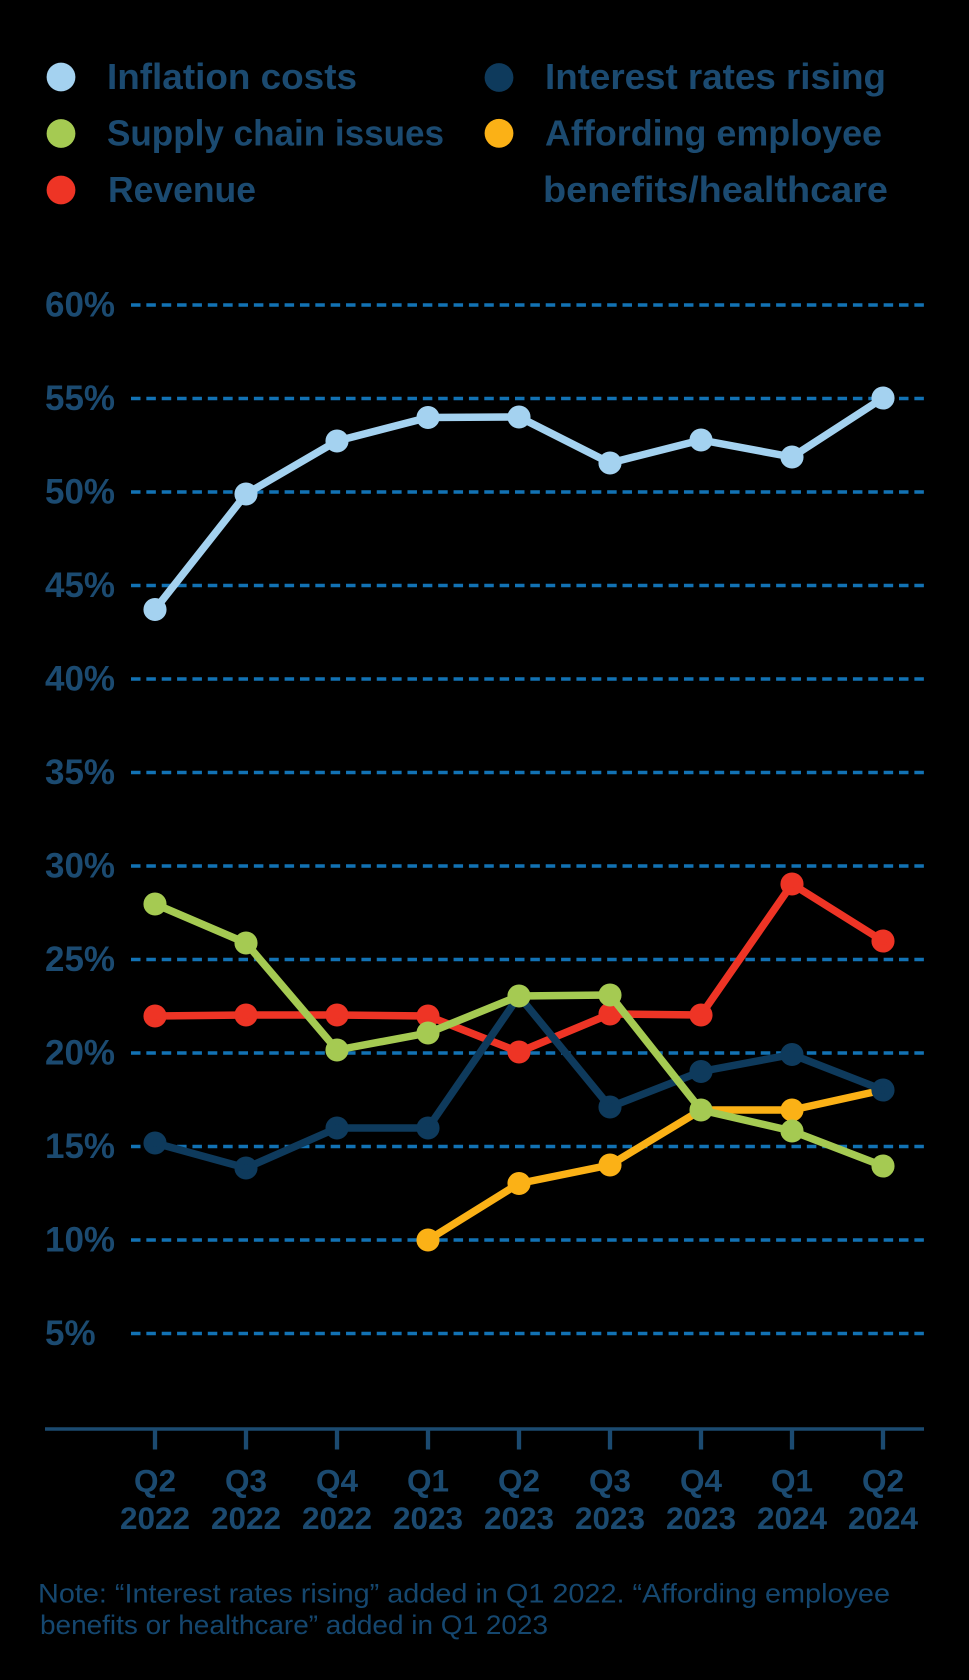  I want to click on svg-text: 15%, so click(80, 1146).